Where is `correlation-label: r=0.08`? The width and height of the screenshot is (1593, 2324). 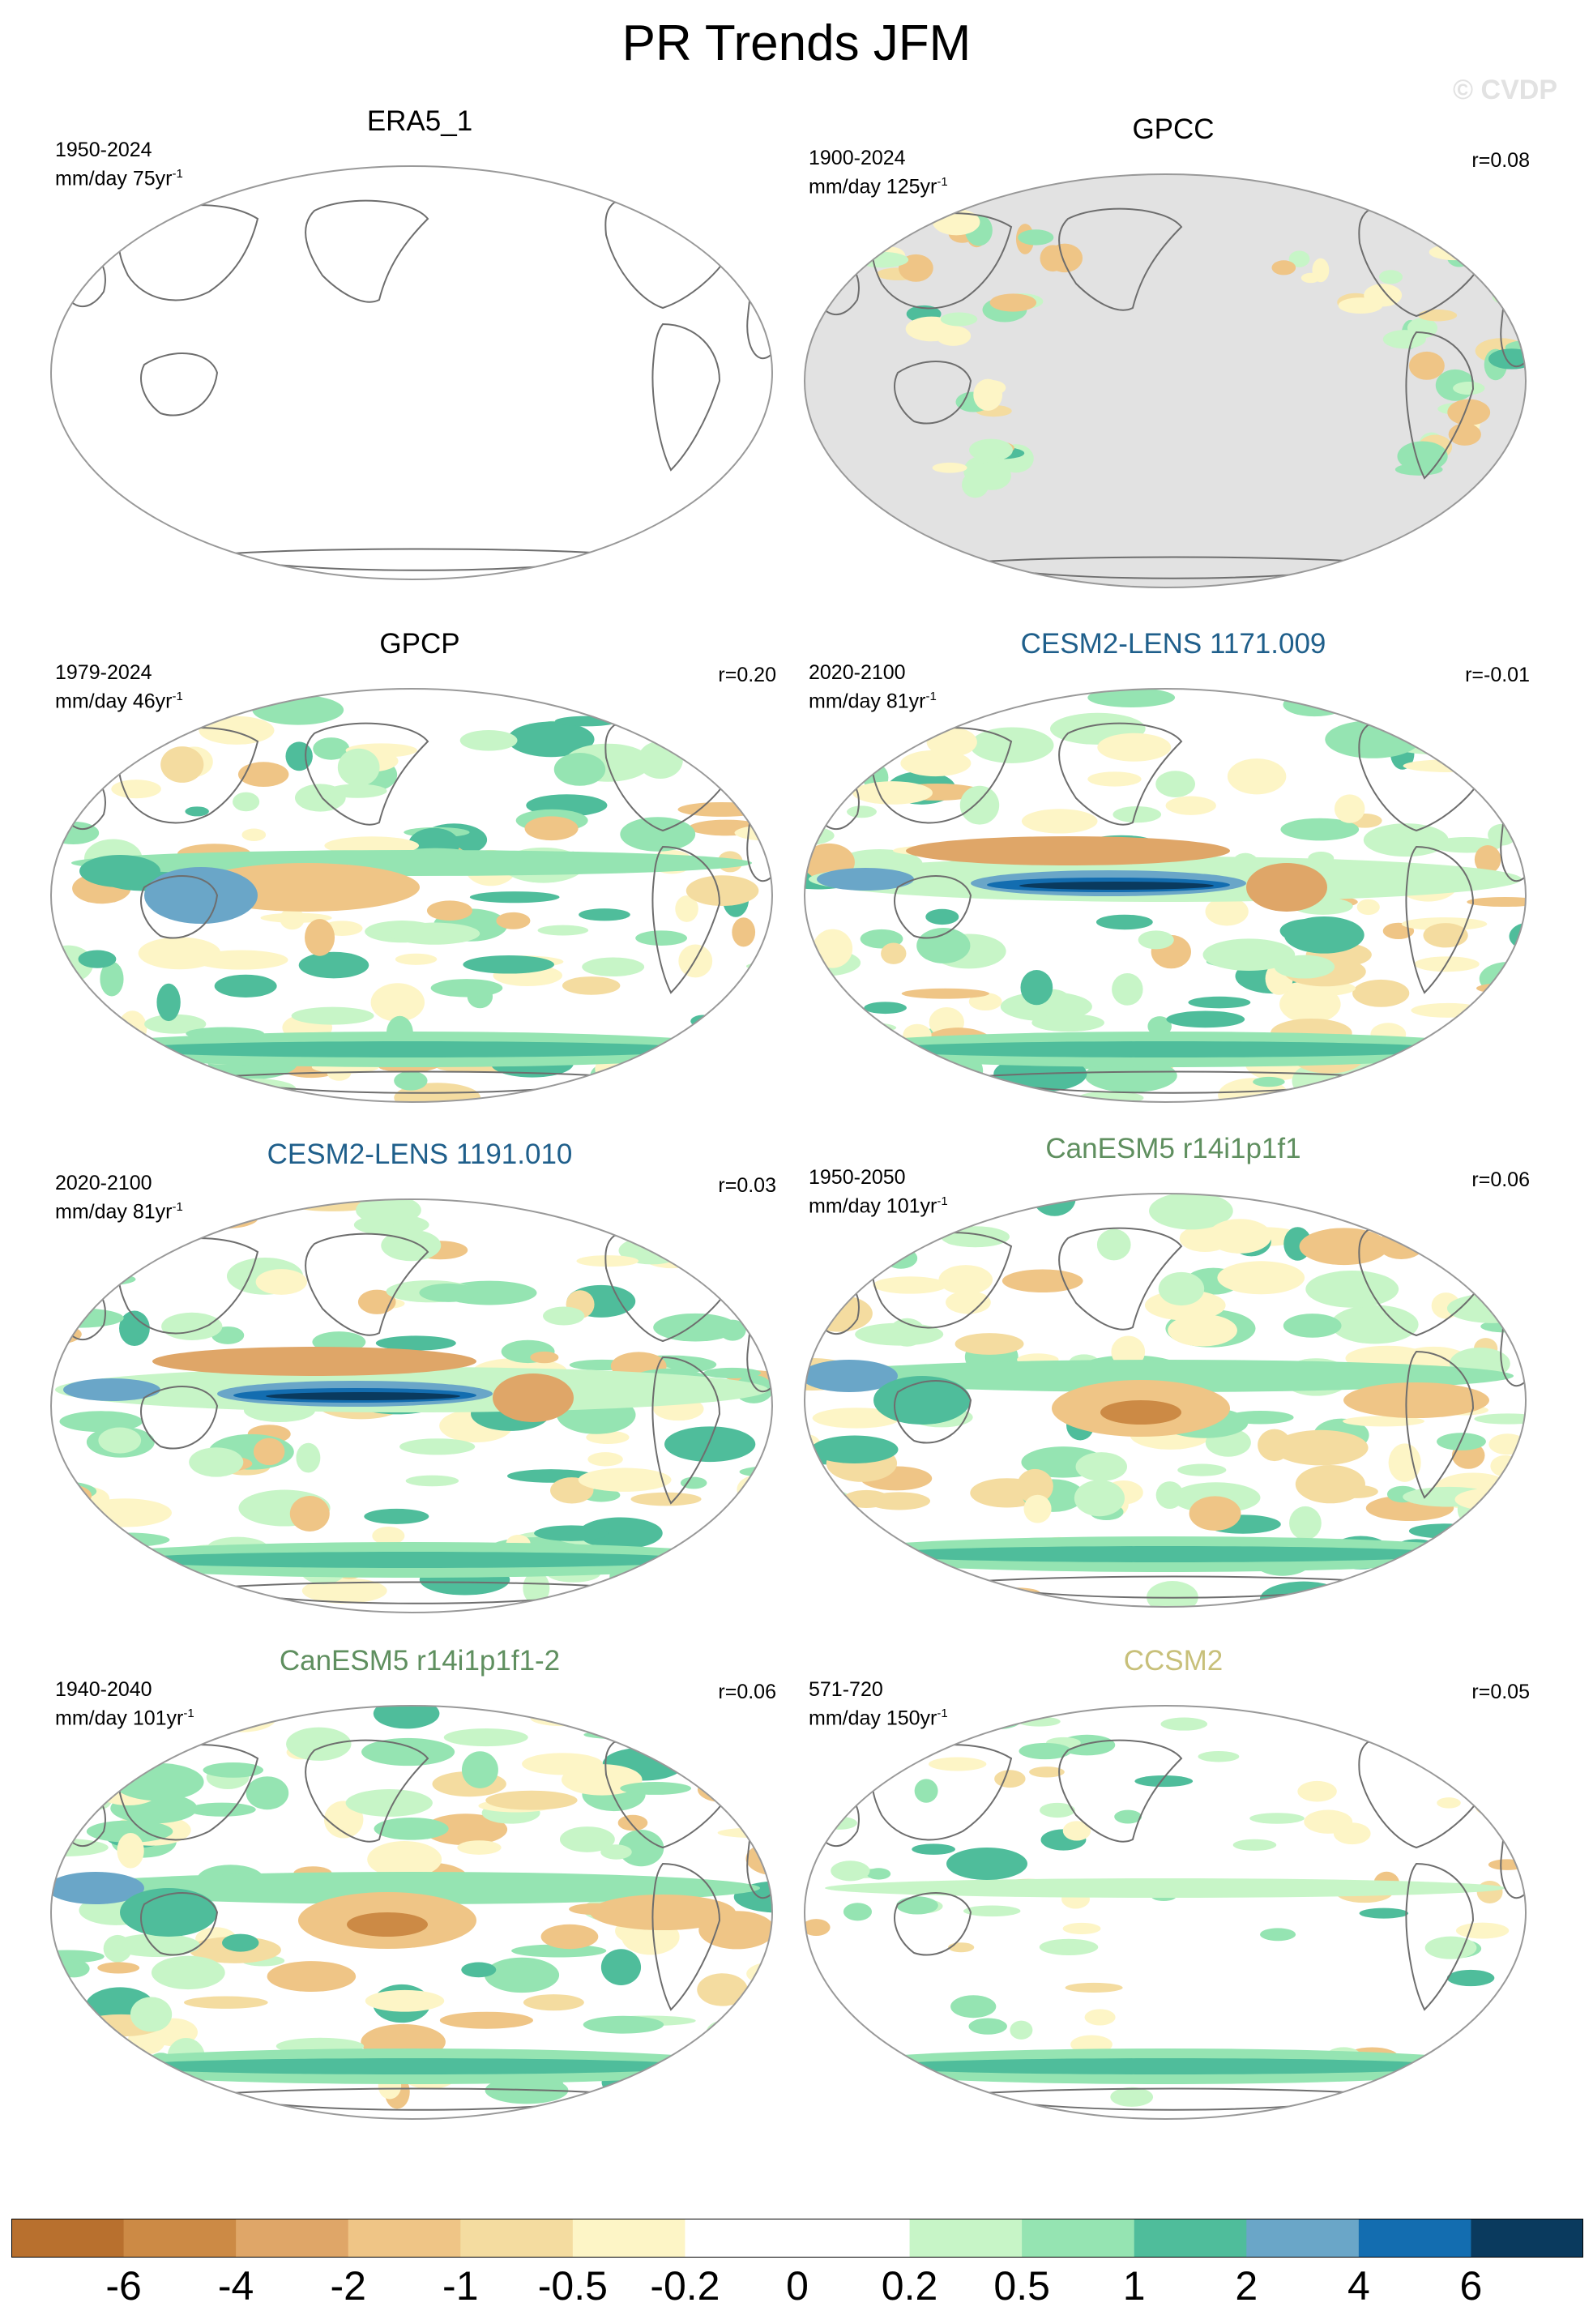 correlation-label: r=0.08 is located at coordinates (1501, 160).